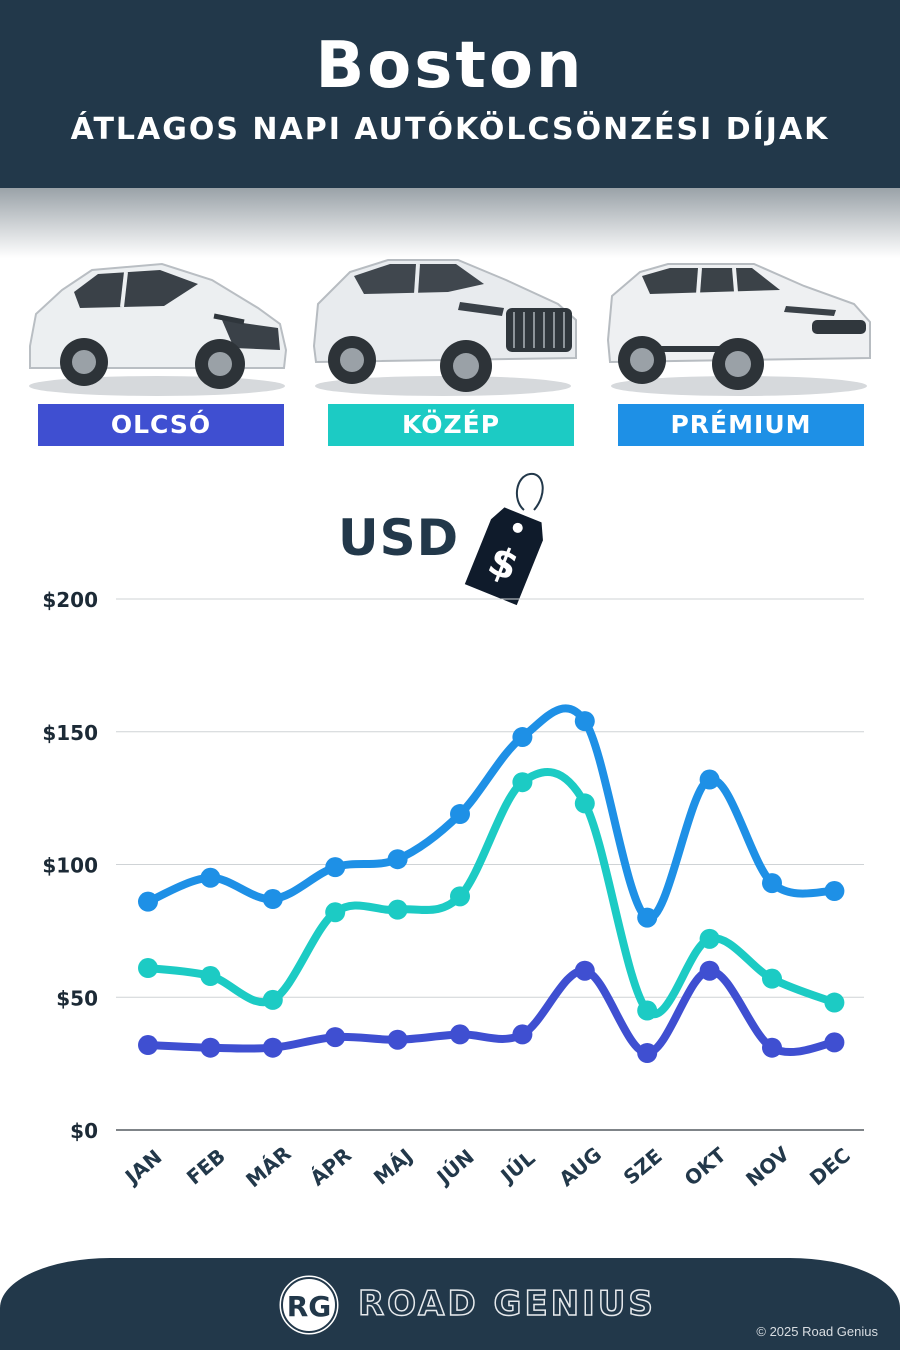 This screenshot has height=1350, width=900. Describe the element at coordinates (830, 1166) in the screenshot. I see `x-tick-label: DEC` at that location.